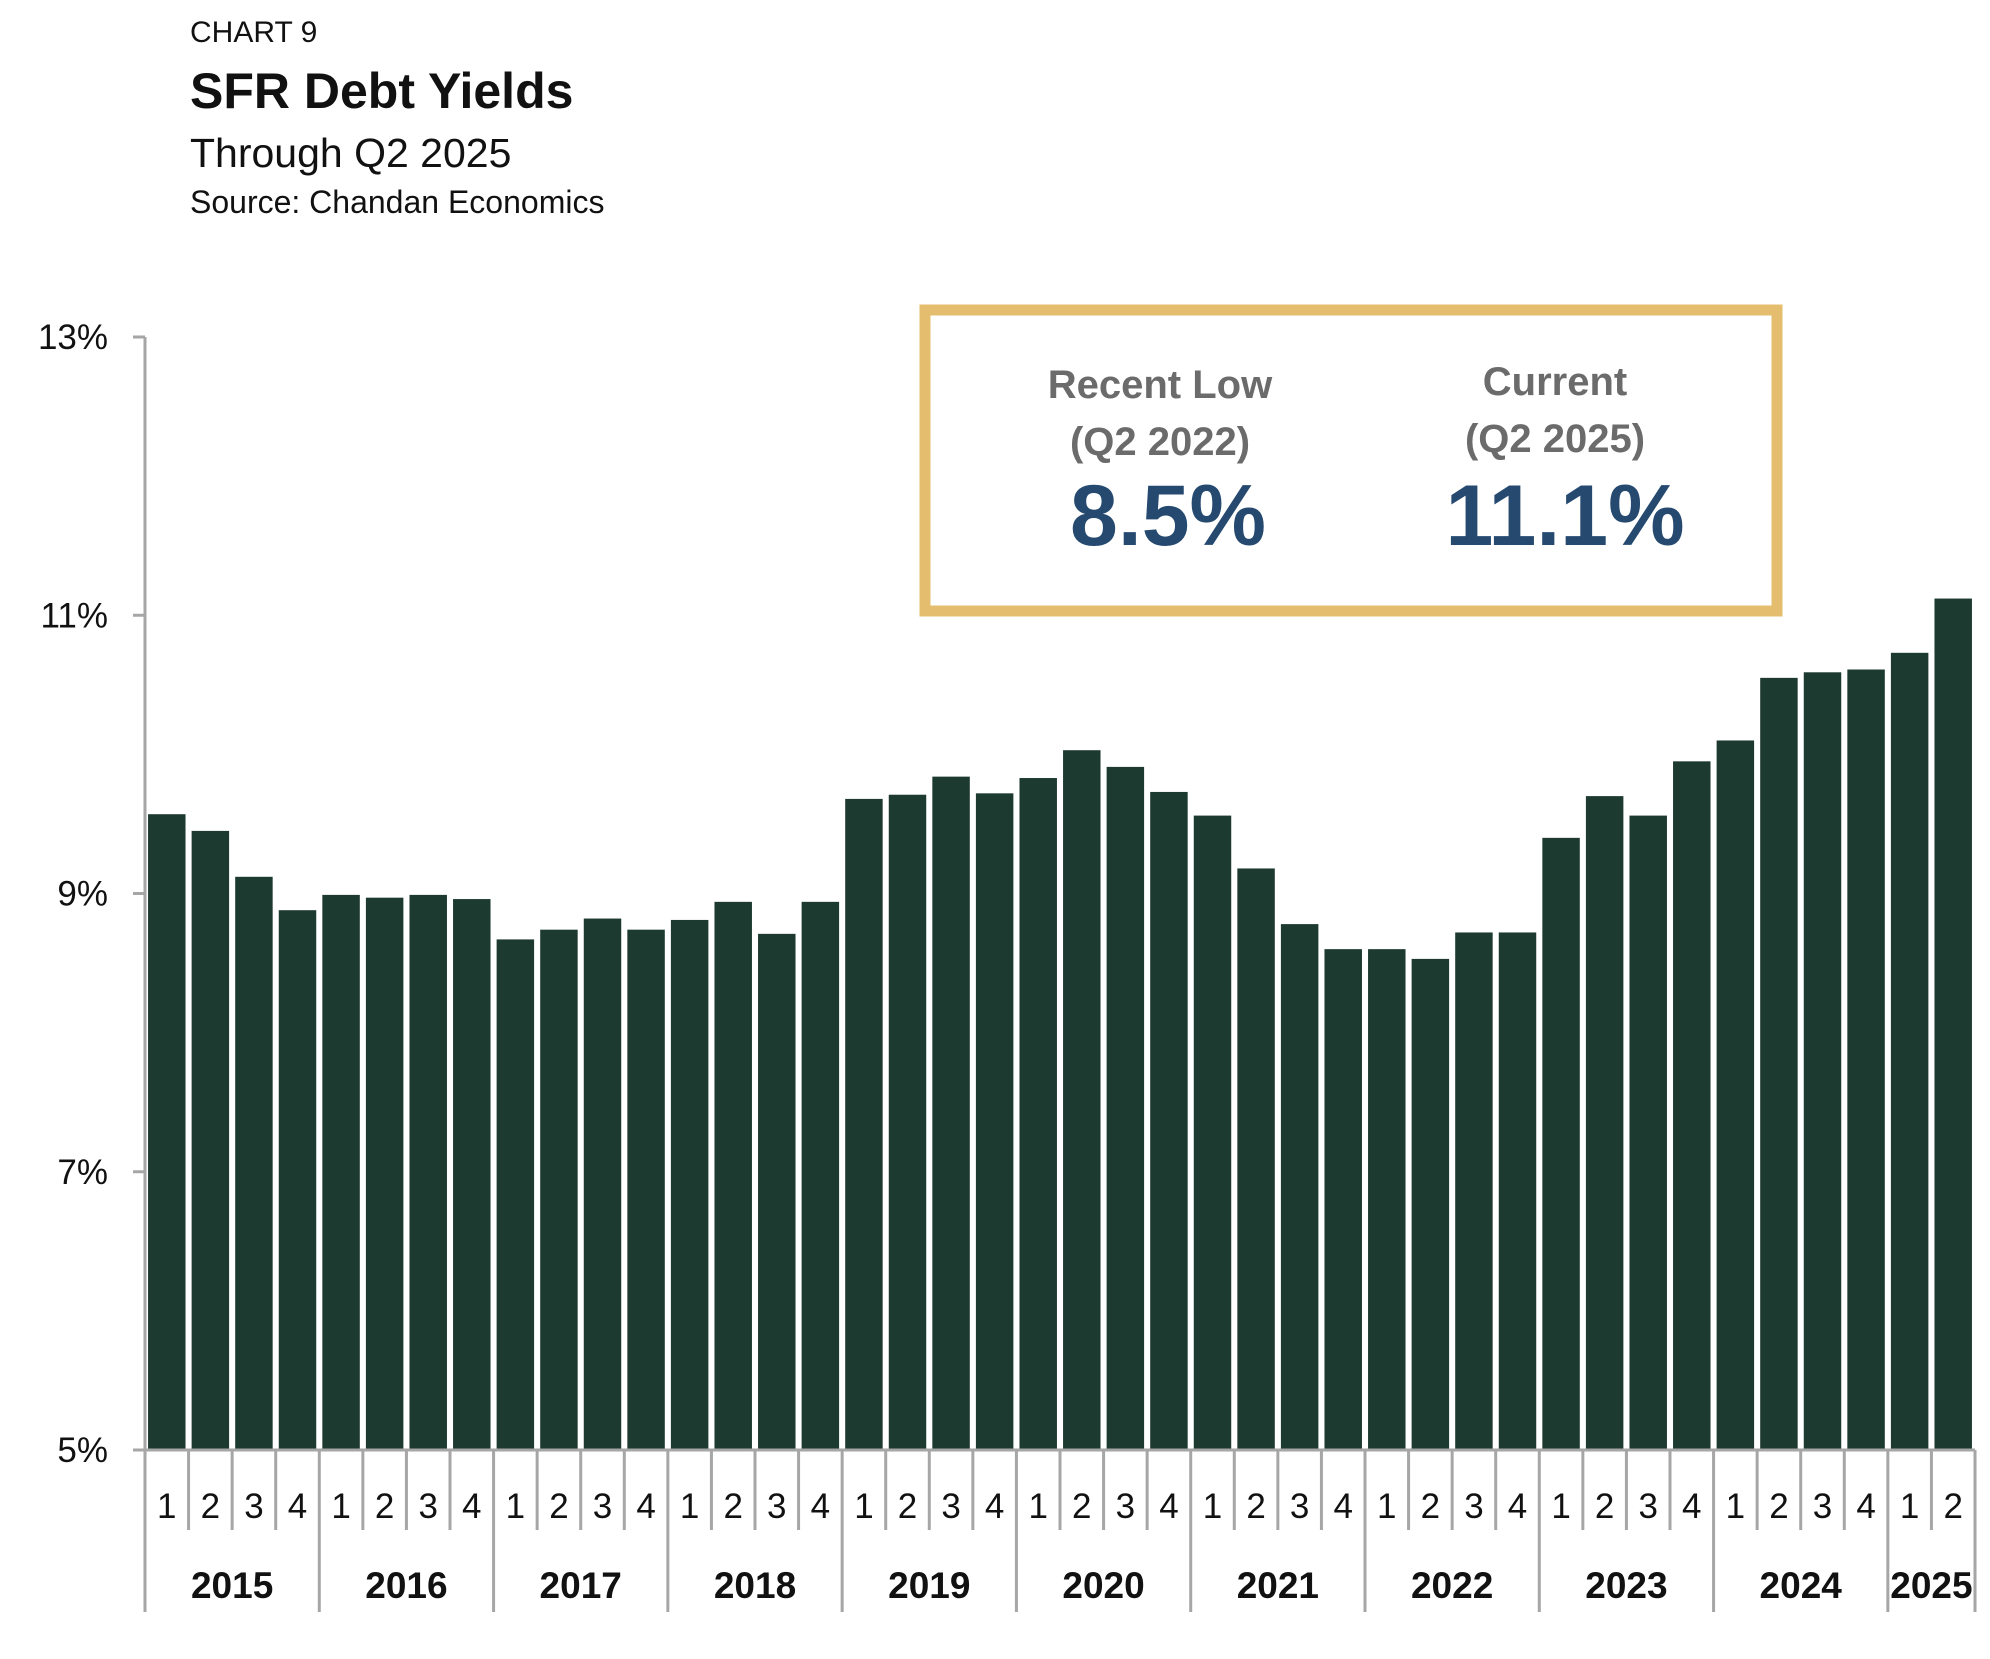 Image resolution: width=1990 pixels, height=1659 pixels. I want to click on recent-low-period: (Q2 2022), so click(1160, 442).